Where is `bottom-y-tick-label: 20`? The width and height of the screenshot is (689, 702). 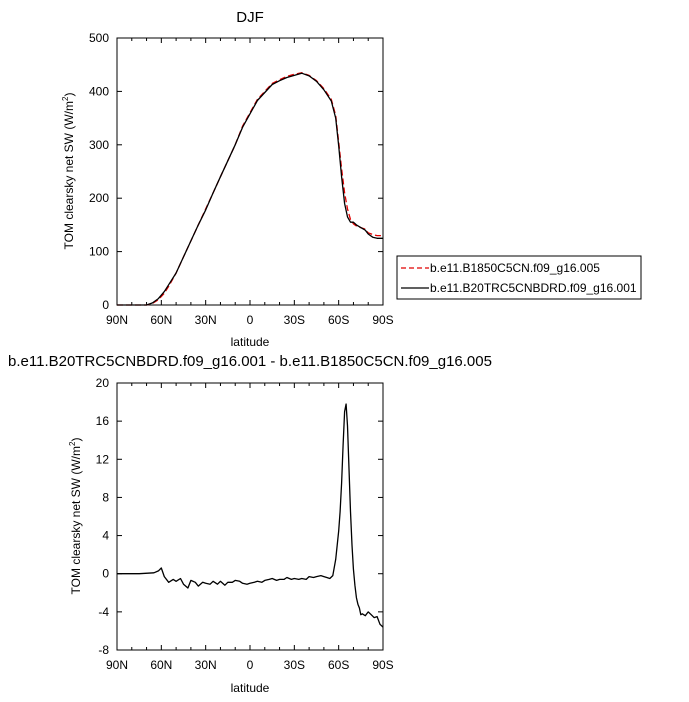 bottom-y-tick-label: 20 is located at coordinates (103, 383).